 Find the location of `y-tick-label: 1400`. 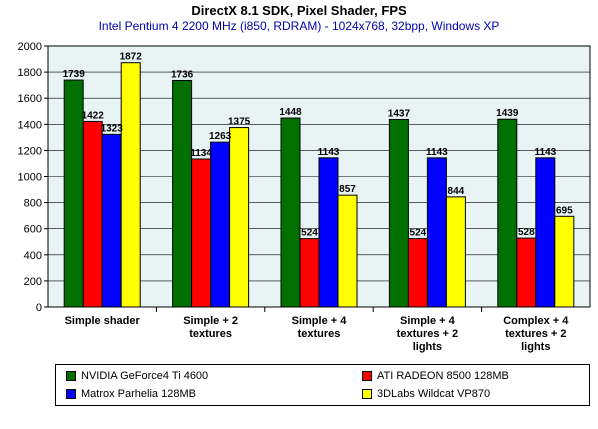

y-tick-label: 1400 is located at coordinates (30, 125).